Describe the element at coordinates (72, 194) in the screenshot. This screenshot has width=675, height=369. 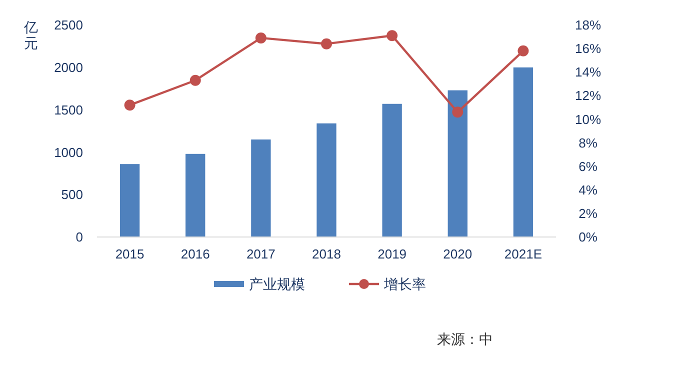
I see `y-tick-label: 500` at that location.